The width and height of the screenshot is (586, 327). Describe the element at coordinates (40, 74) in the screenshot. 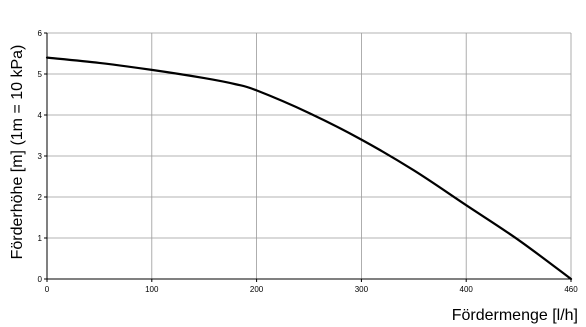

I see `y-tick-label: 5` at that location.